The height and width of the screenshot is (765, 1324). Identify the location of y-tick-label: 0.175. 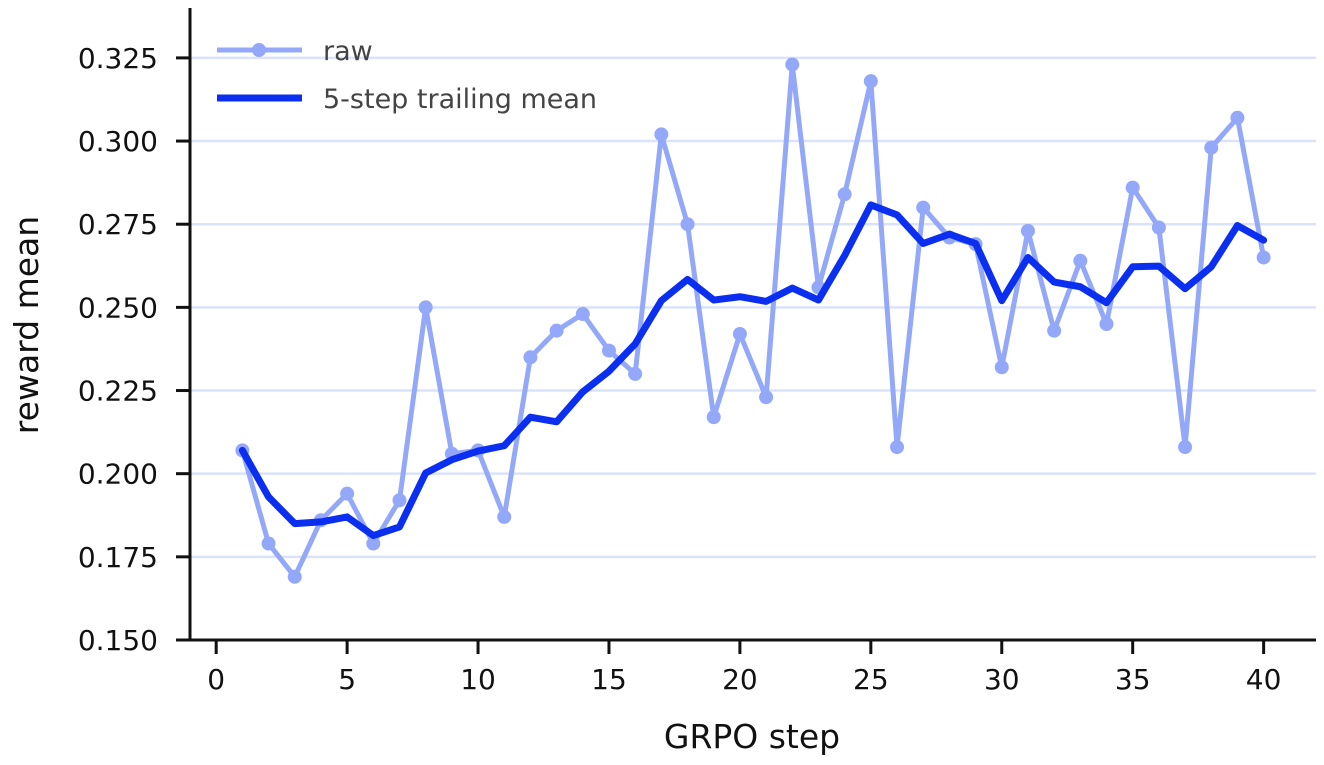
(118, 557).